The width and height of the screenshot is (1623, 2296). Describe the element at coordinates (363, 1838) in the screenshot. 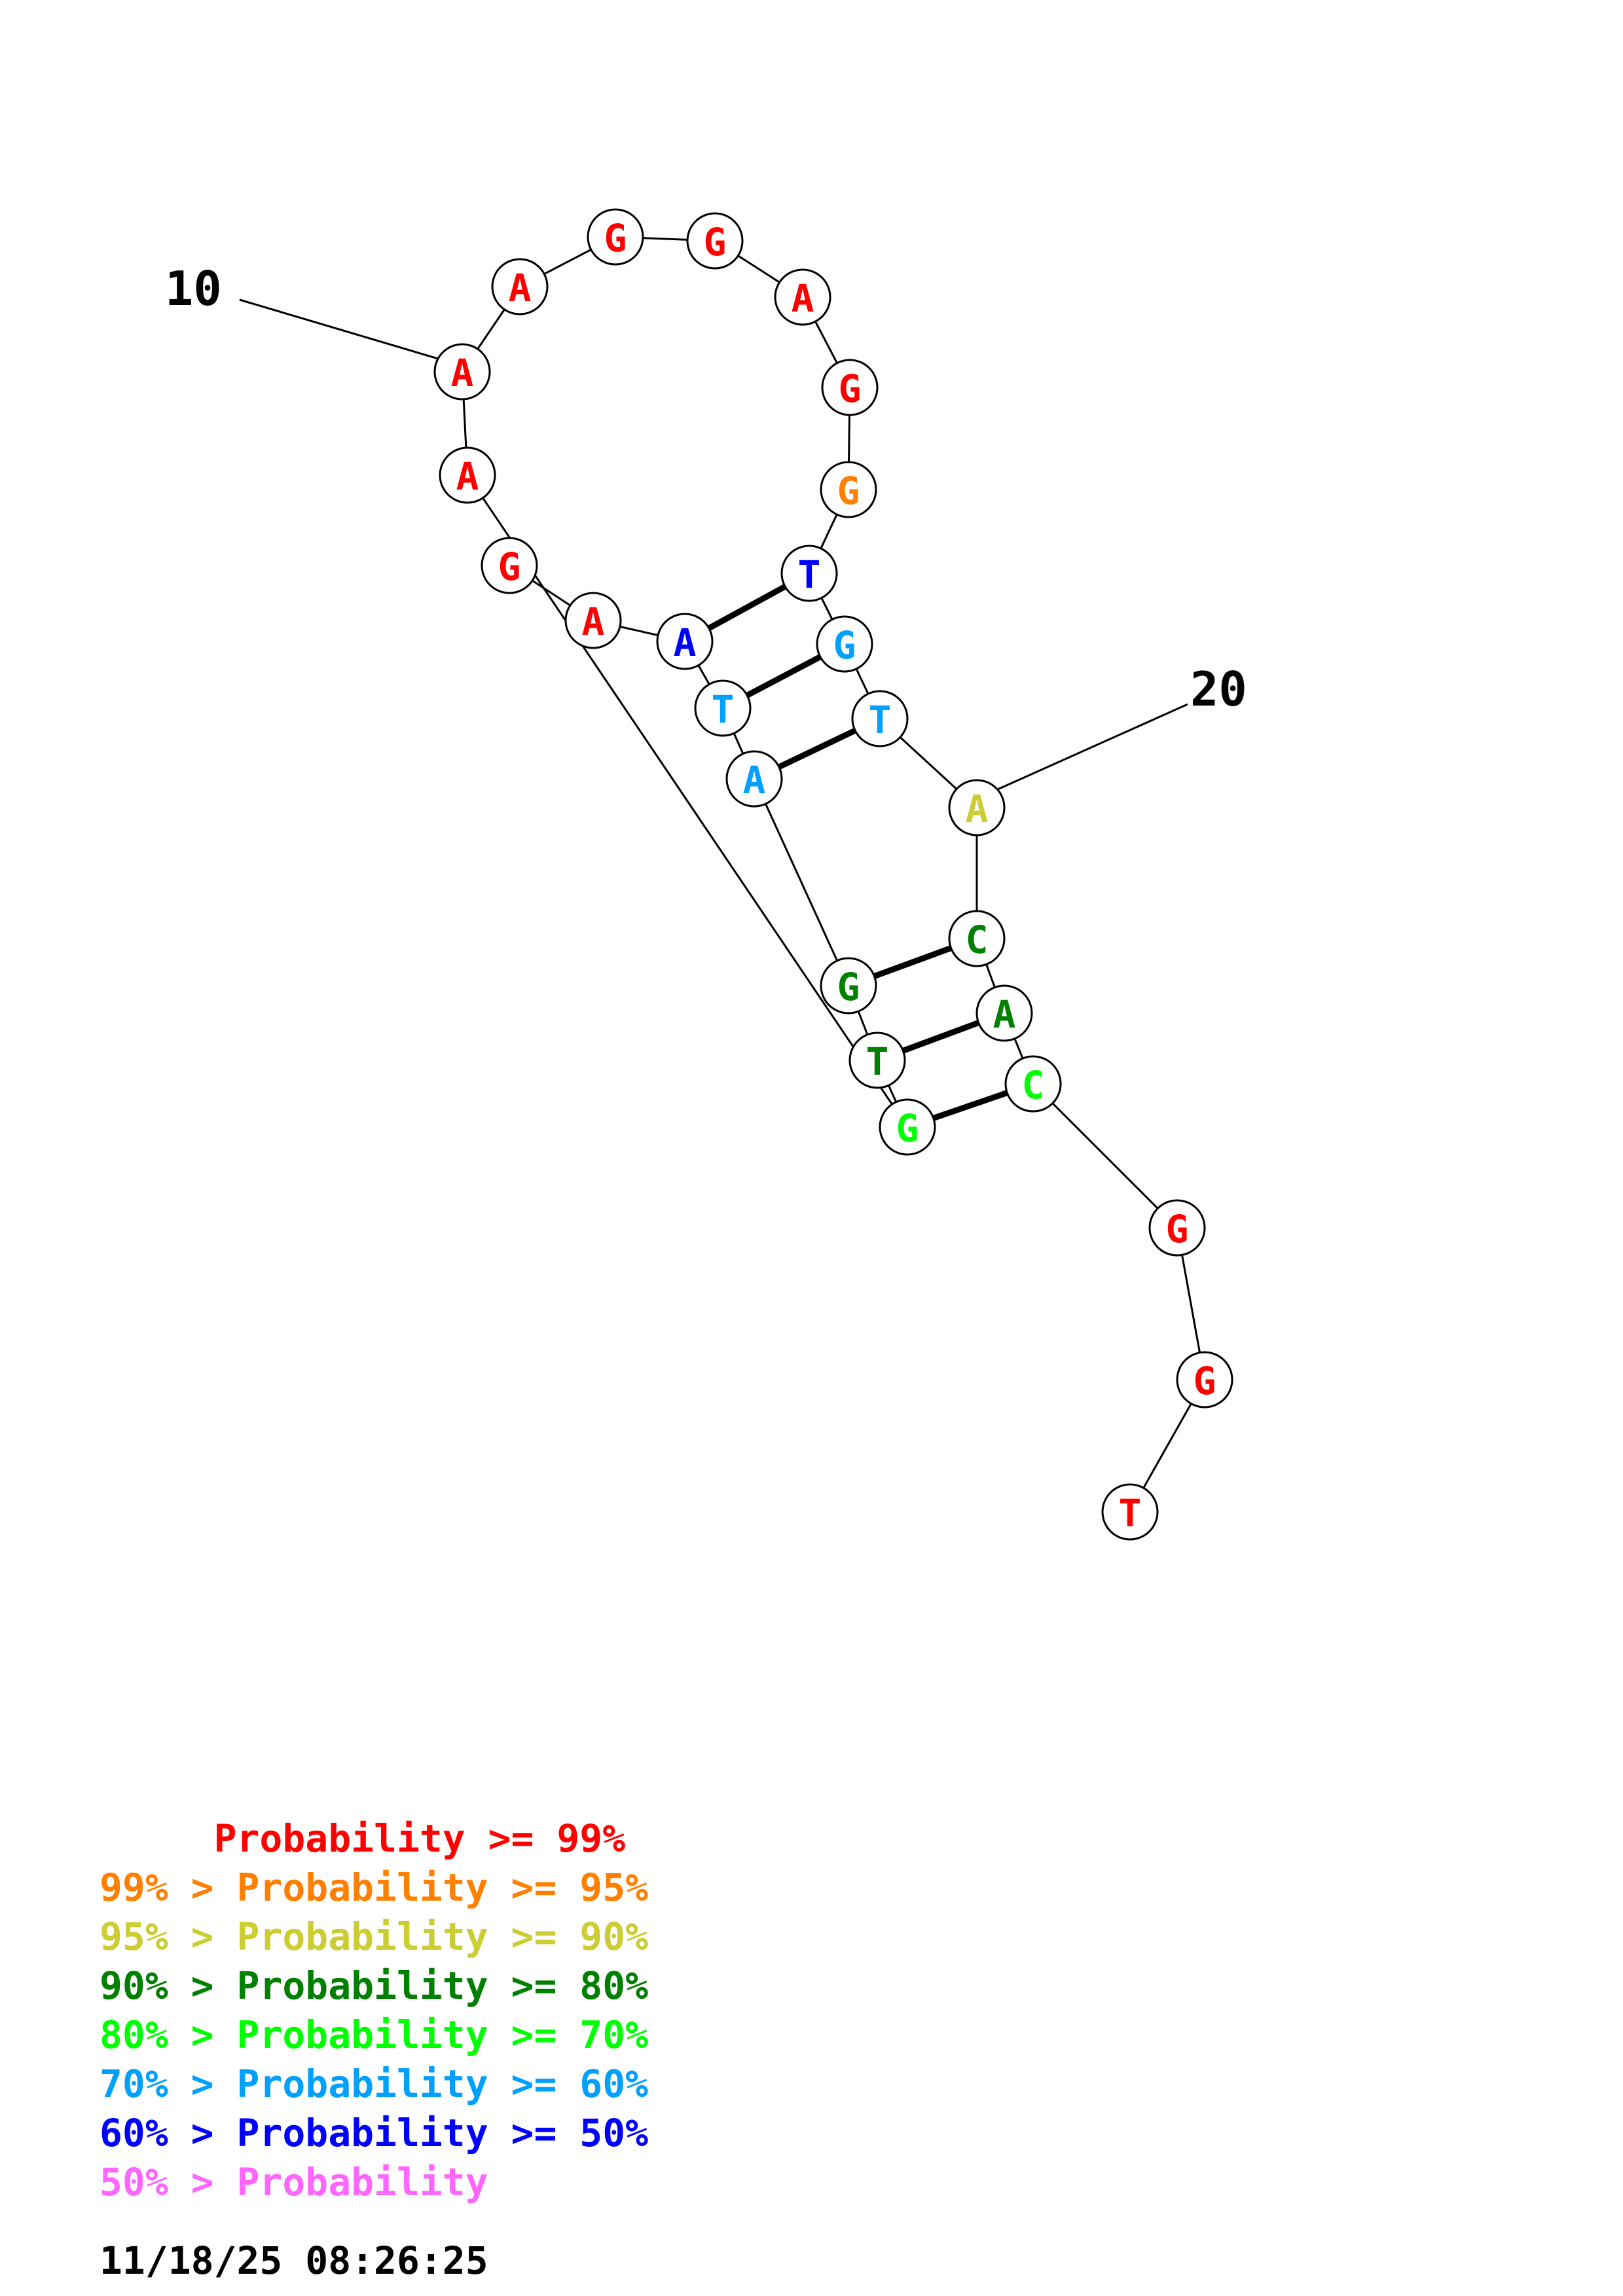

I see `legend-entry: Probability >= 99%` at that location.